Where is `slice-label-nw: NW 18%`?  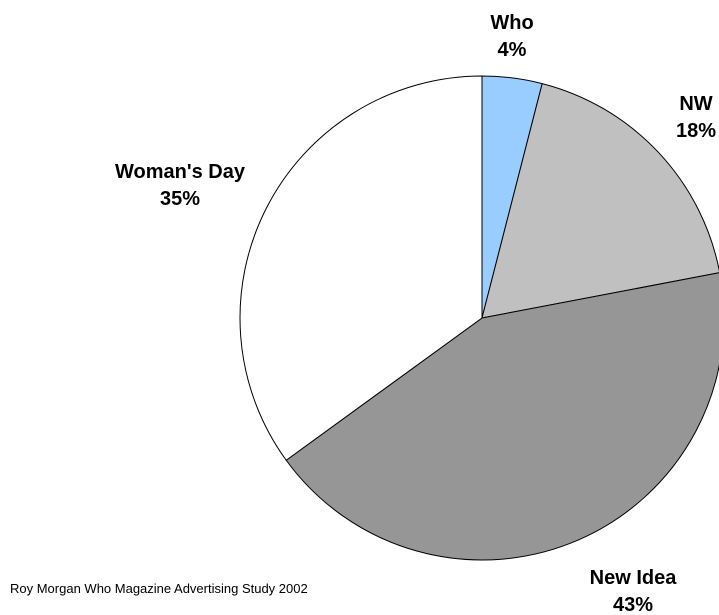 slice-label-nw: NW 18% is located at coordinates (696, 117).